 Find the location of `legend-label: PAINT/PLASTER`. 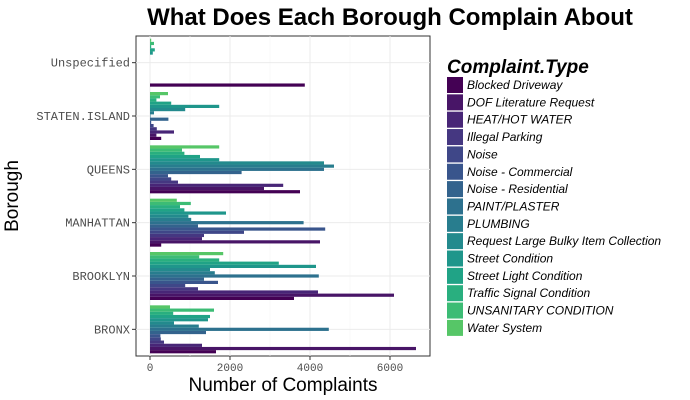

legend-label: PAINT/PLASTER is located at coordinates (513, 206).